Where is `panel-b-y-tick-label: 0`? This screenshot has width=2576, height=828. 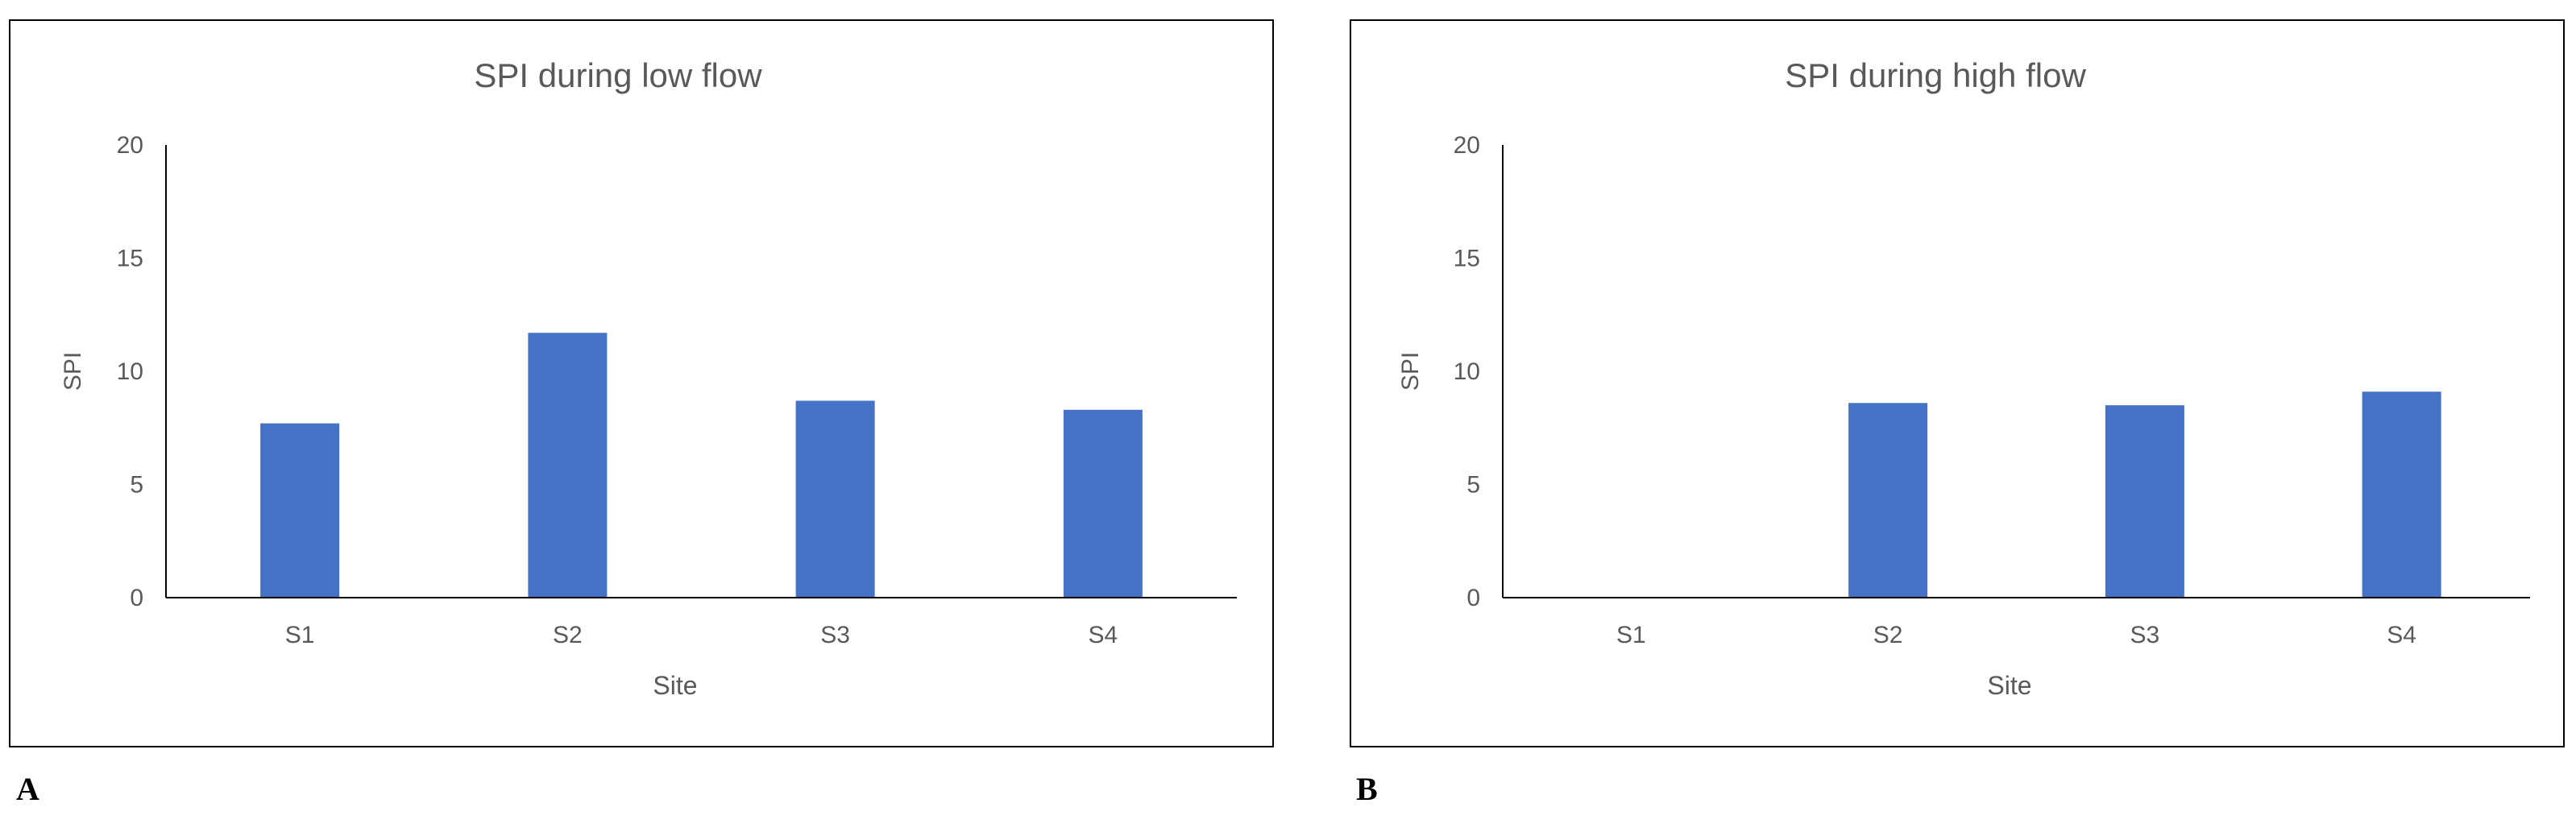
panel-b-y-tick-label: 0 is located at coordinates (1473, 598).